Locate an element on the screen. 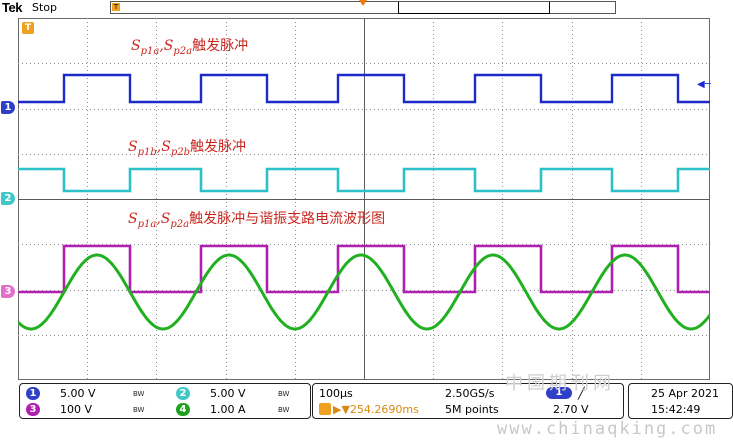 This screenshot has width=733, height=440. record-length: 5M points is located at coordinates (472, 409).